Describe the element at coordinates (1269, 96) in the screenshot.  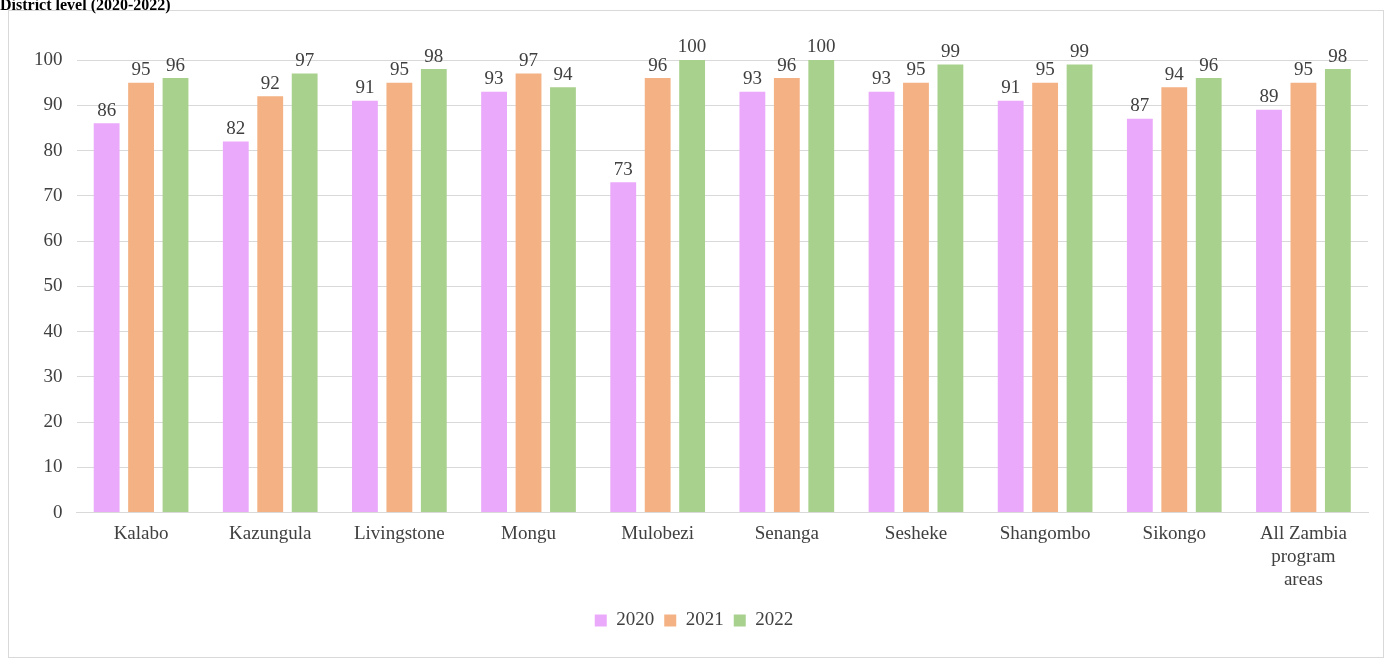
I see `data-label: 89` at that location.